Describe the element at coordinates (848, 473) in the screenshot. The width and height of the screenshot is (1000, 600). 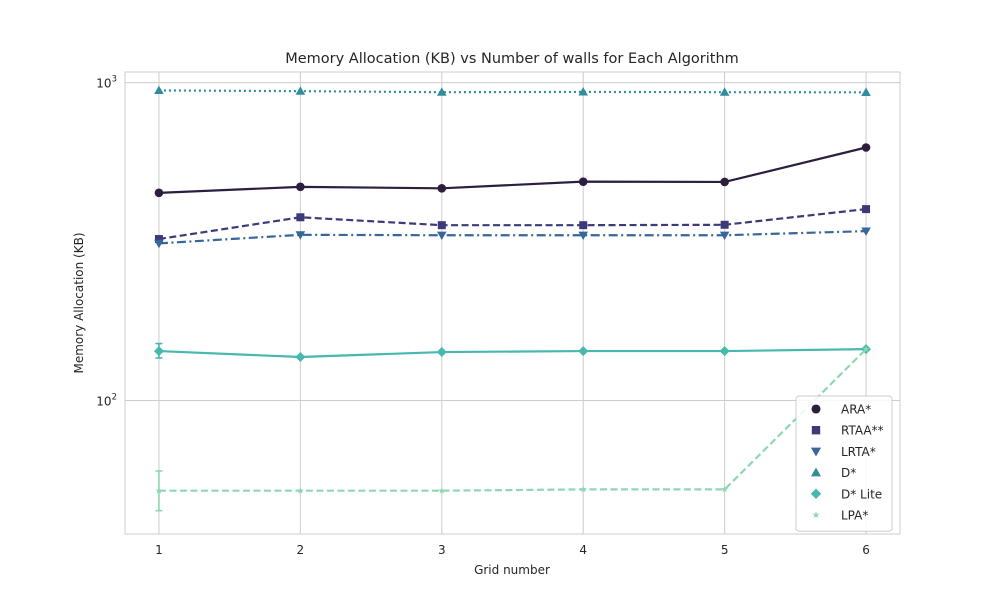
I see `legend-label: D*` at that location.